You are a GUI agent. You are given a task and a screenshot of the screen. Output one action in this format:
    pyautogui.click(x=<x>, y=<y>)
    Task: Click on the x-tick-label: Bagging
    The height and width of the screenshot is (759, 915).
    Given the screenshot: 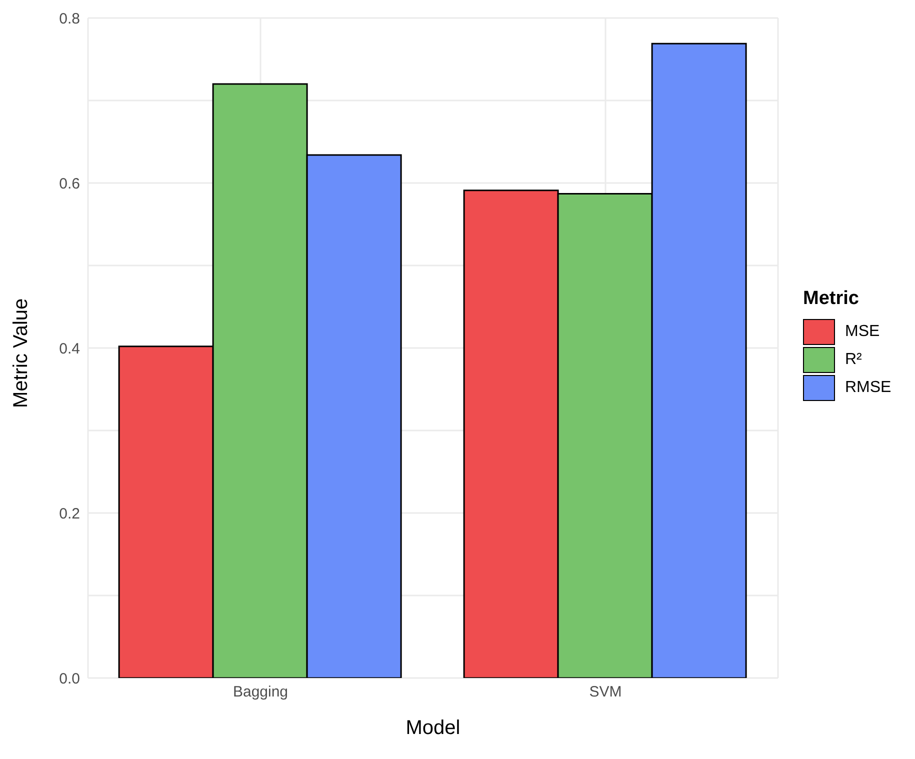 What is the action you would take?
    pyautogui.click(x=260, y=692)
    